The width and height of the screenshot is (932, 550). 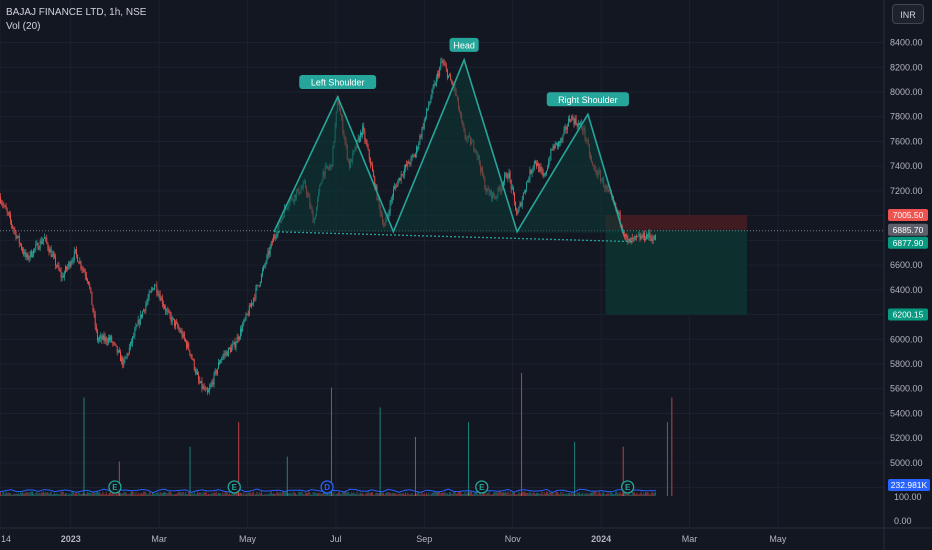 I want to click on dividend-marker, so click(x=327, y=487).